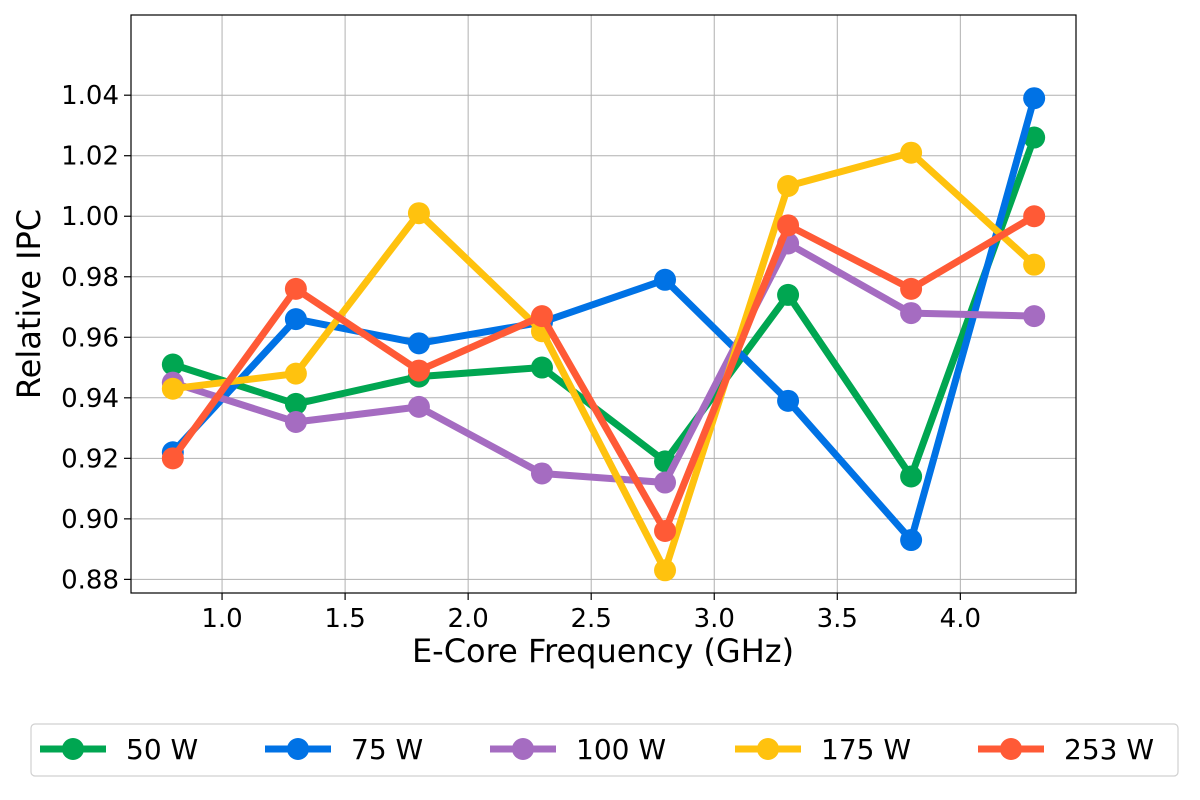 The width and height of the screenshot is (1200, 800). Describe the element at coordinates (162, 749) in the screenshot. I see `legend-label: 50 W` at that location.